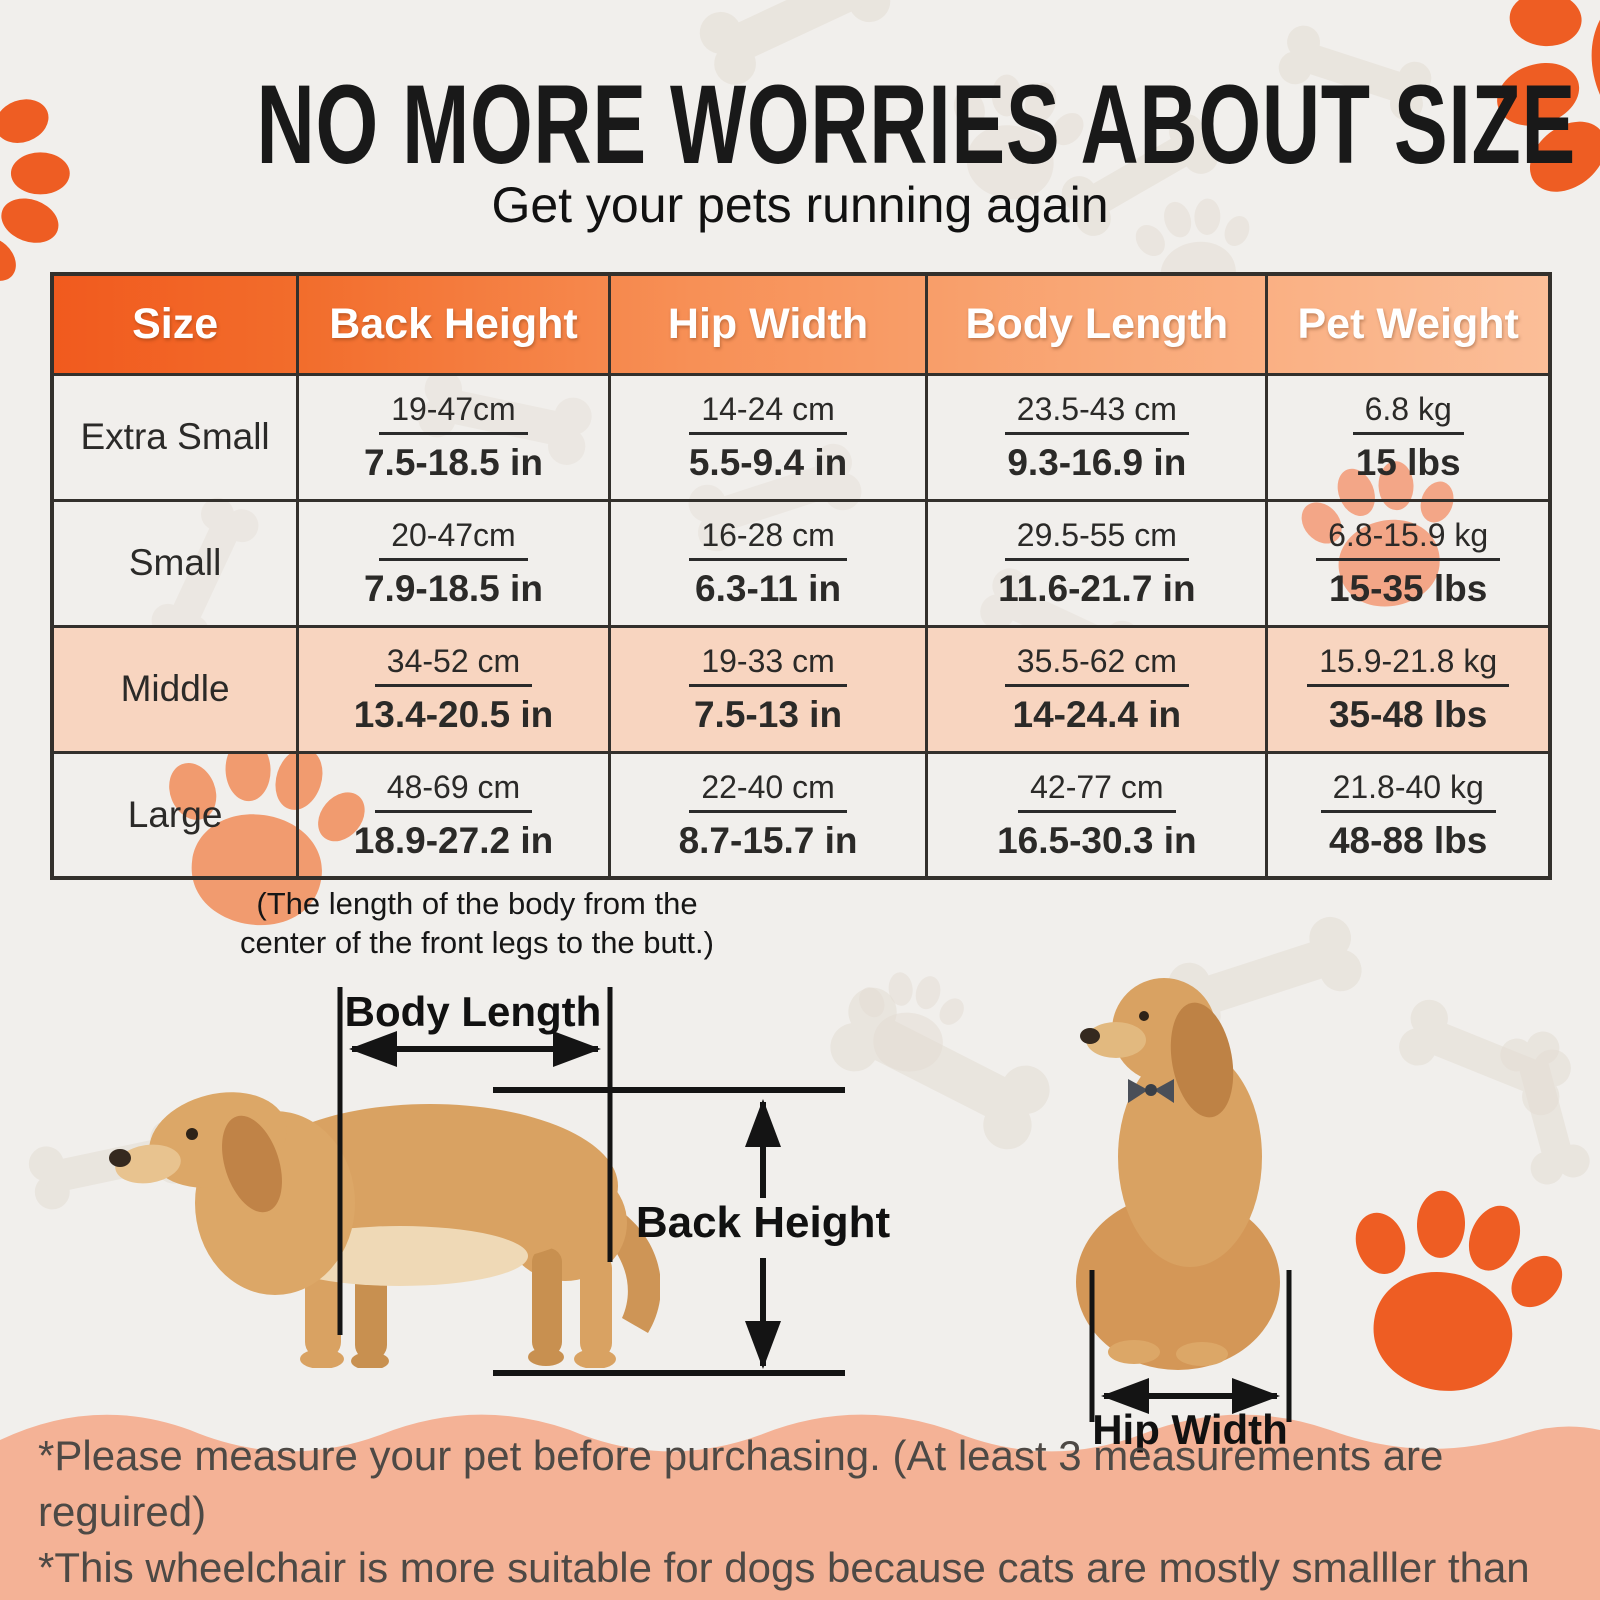 Image resolution: width=1600 pixels, height=1600 pixels. Describe the element at coordinates (453, 689) in the screenshot. I see `back-height-cell: 34-52 cm 13.4-20.5 in` at that location.